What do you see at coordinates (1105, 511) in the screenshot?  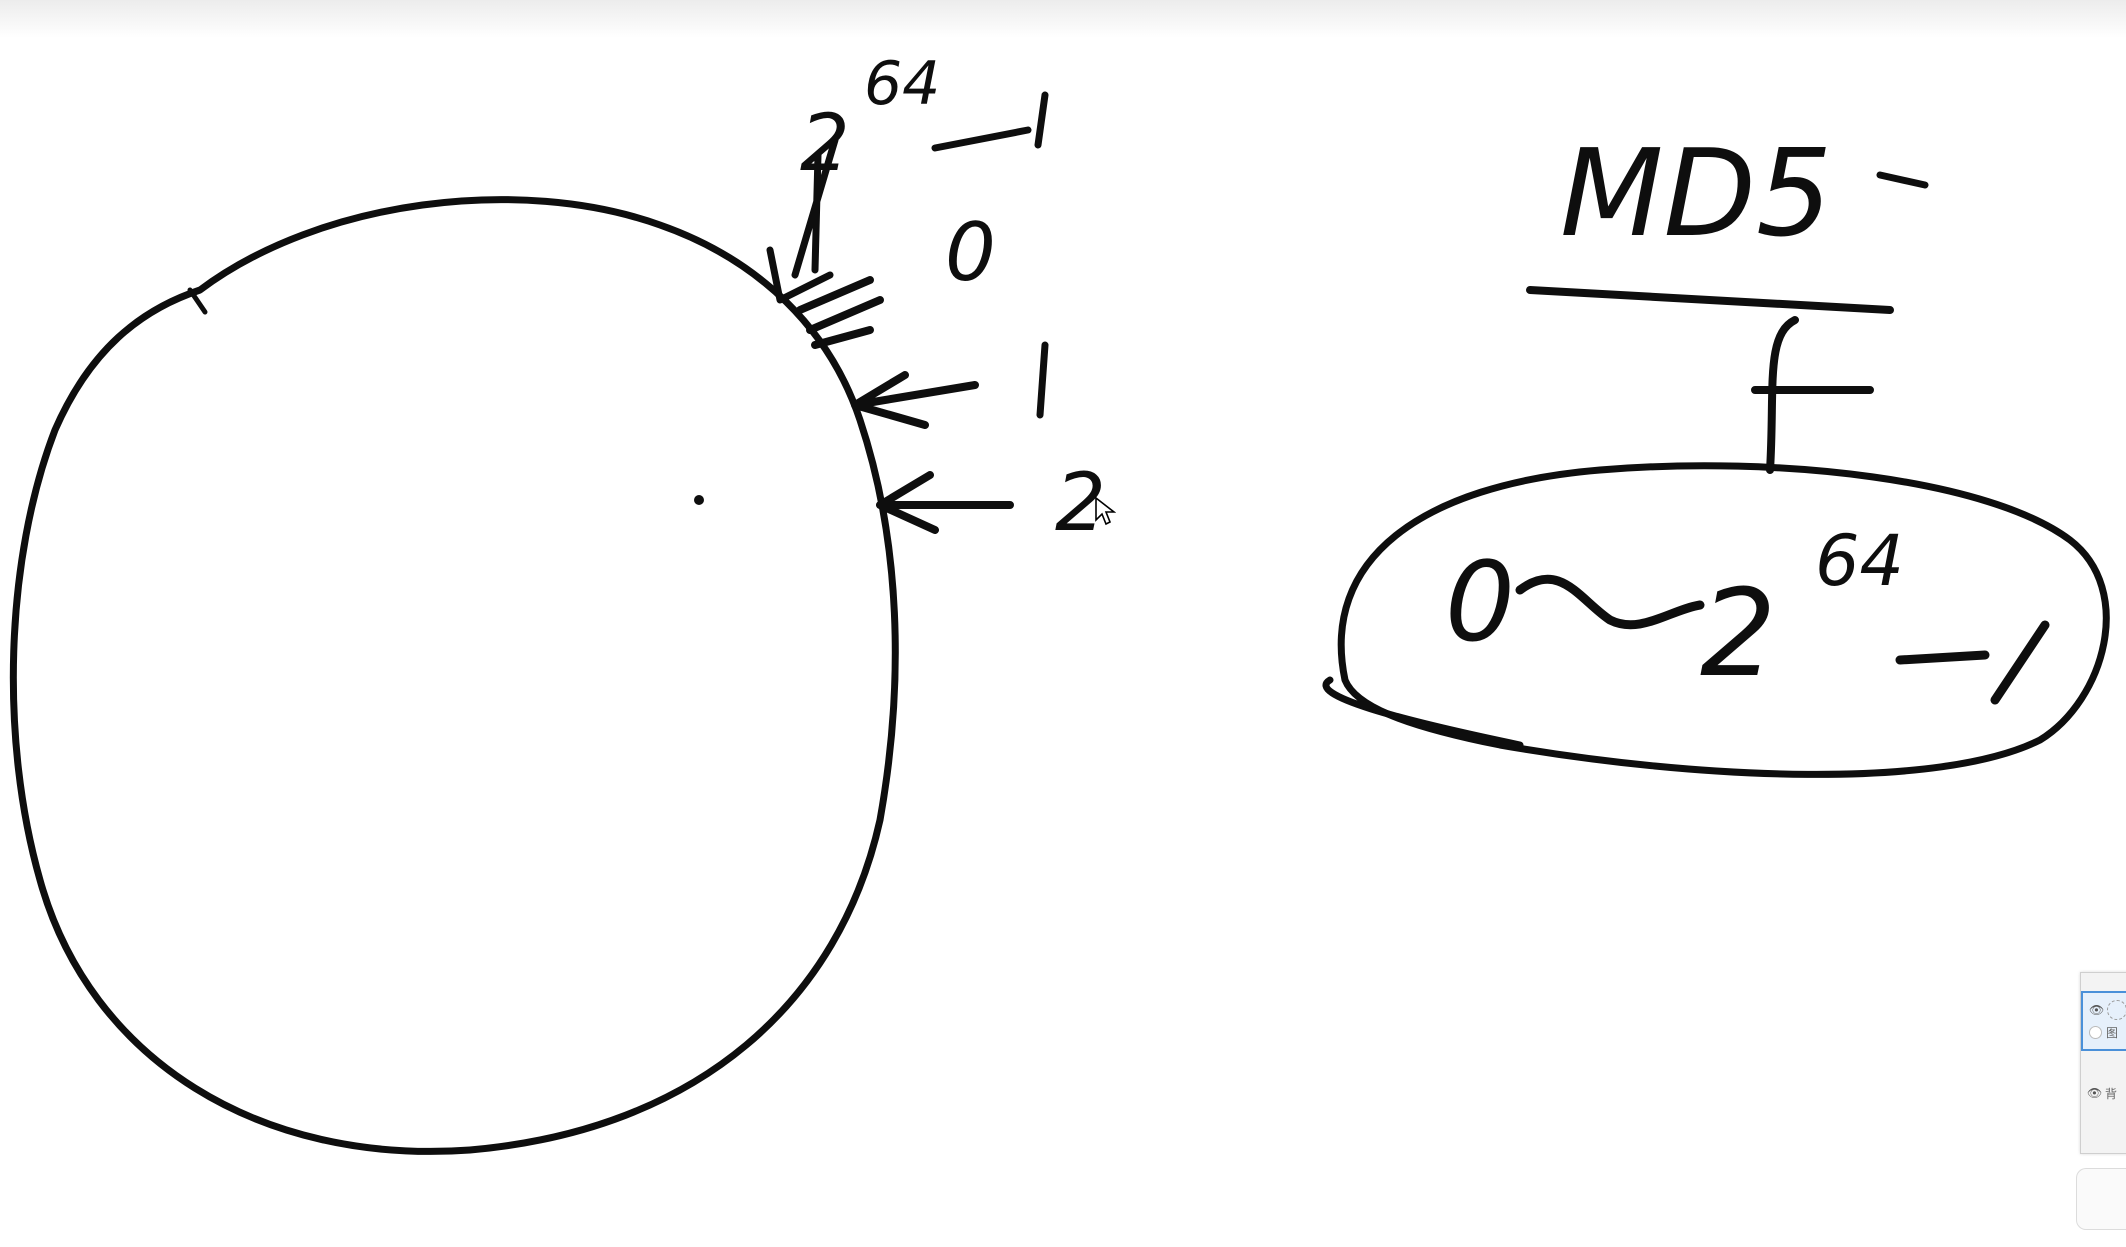 I see `mouse-cursor-icon` at bounding box center [1105, 511].